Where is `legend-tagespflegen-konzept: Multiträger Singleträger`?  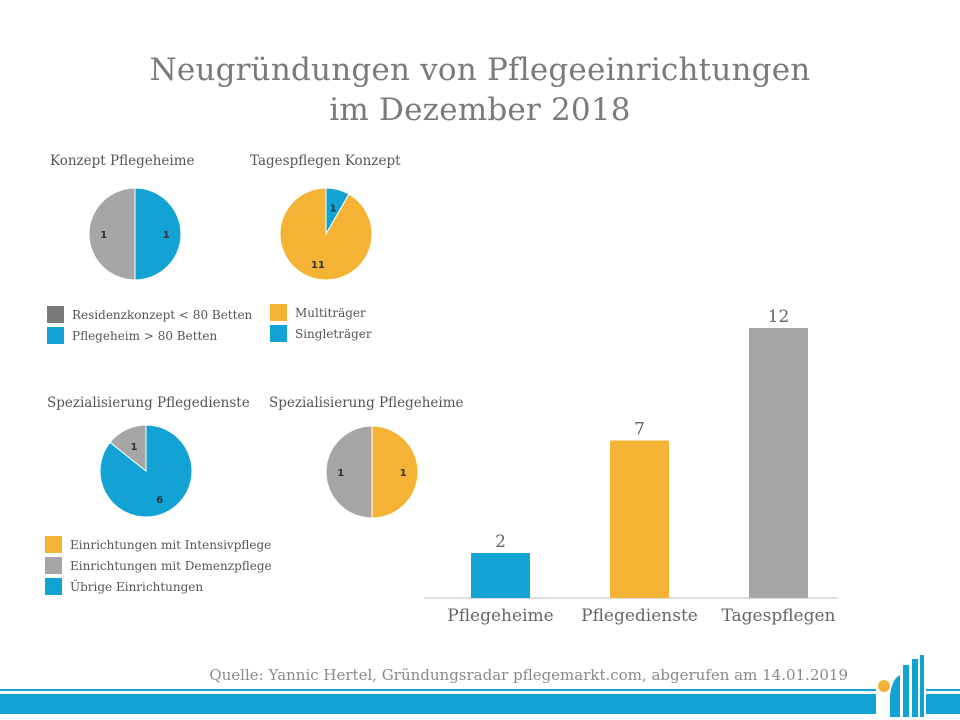
legend-tagespflegen-konzept: Multiträger Singleträger is located at coordinates (321, 323).